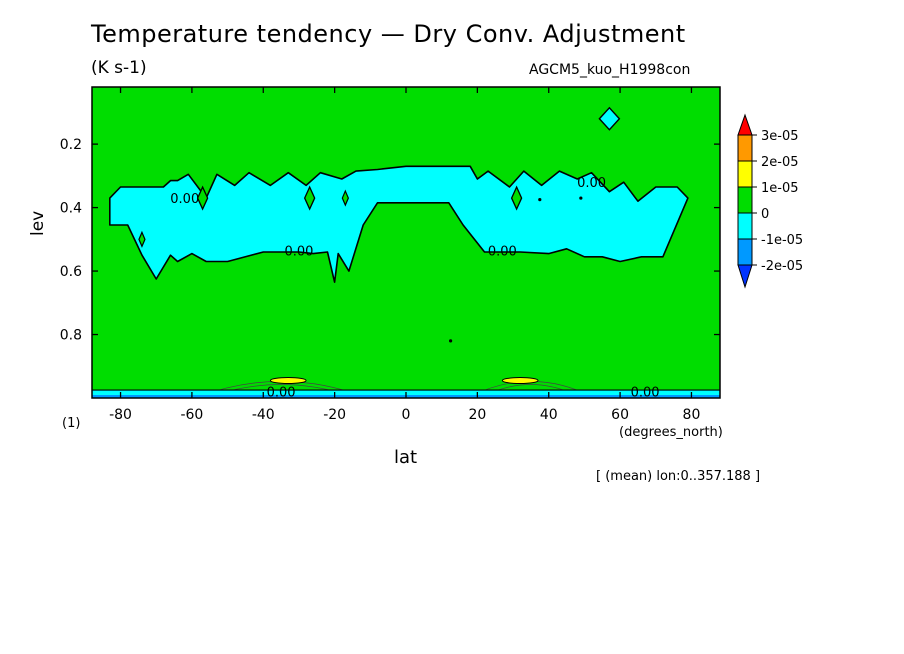 This screenshot has height=654, width=904. I want to click on mean-note: [ (mean) lon:0..357.188 ], so click(678, 476).